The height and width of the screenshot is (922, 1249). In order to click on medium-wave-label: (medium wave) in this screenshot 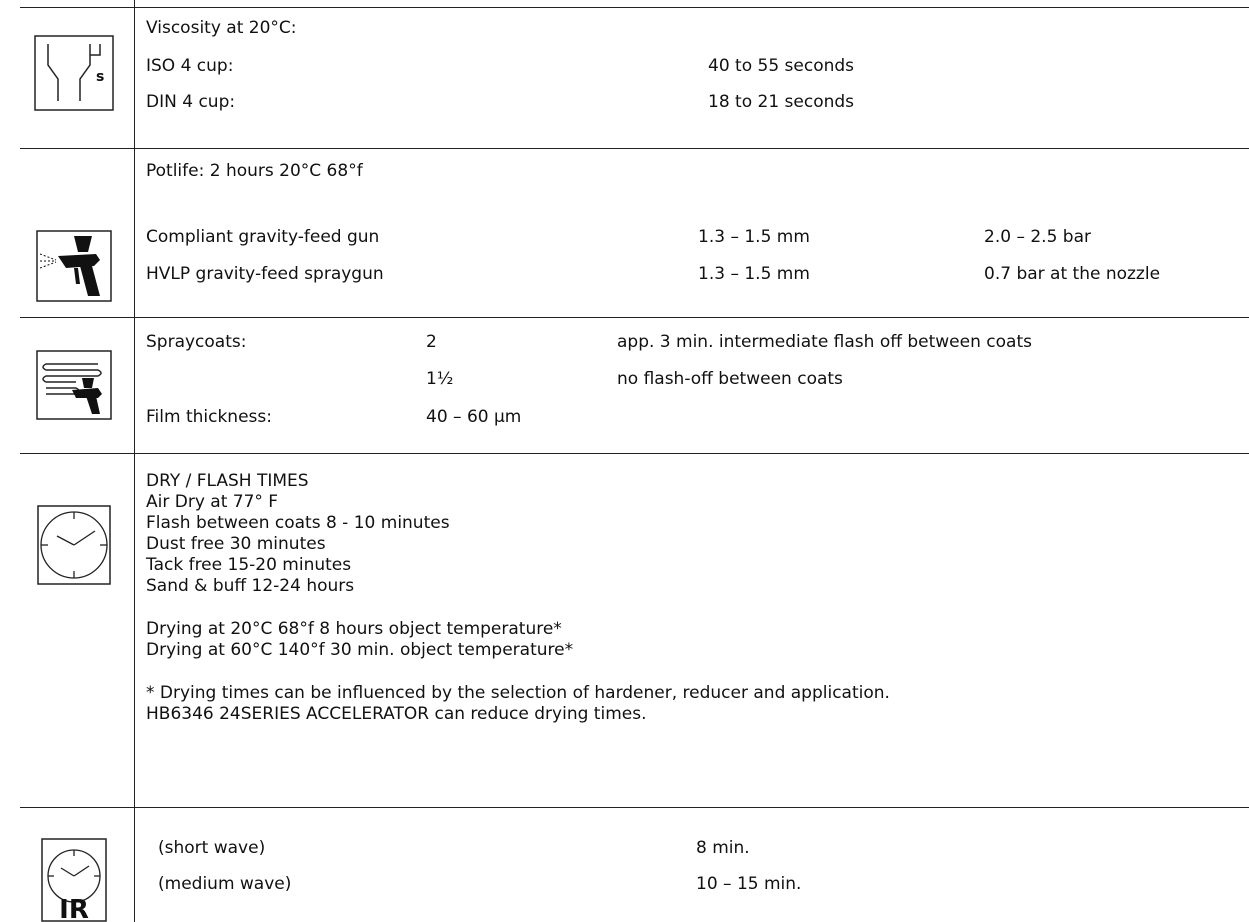, I will do `click(225, 884)`.